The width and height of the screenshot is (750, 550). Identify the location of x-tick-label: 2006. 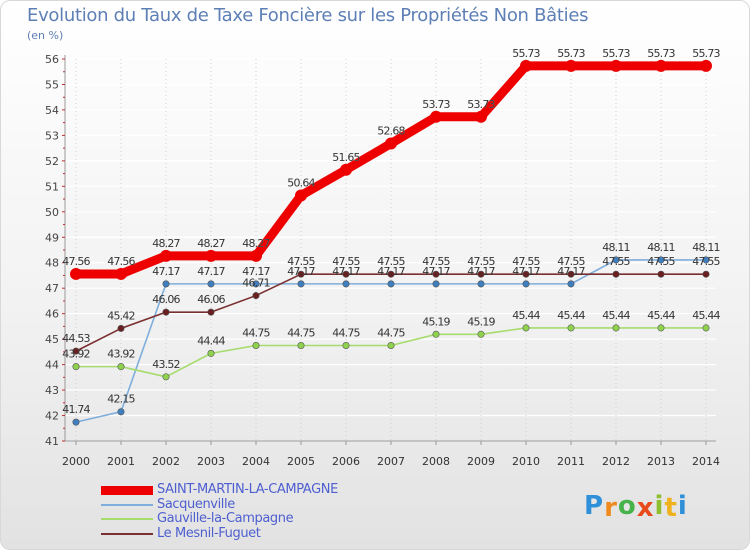
(346, 461).